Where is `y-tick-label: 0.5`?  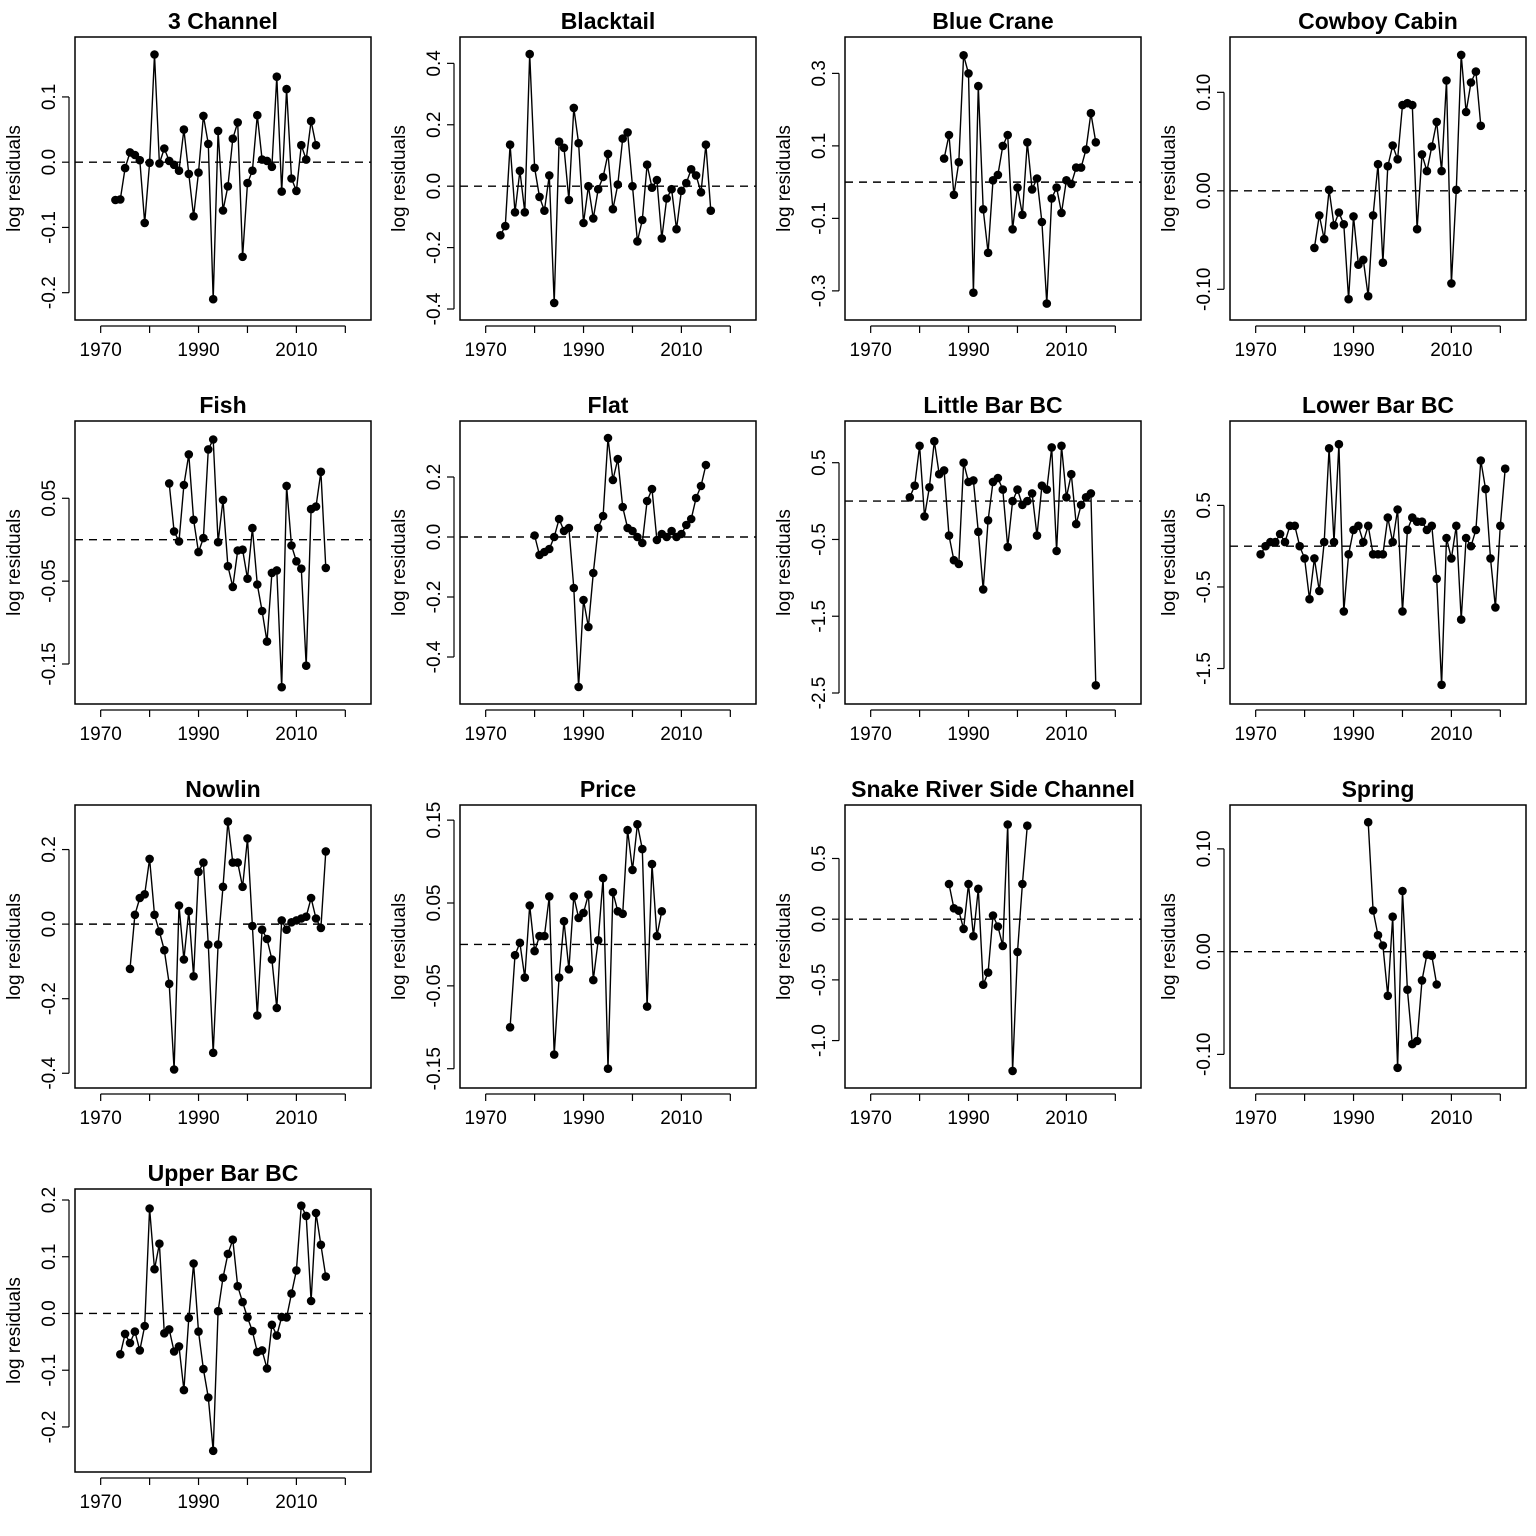
y-tick-label: 0.5 is located at coordinates (819, 462).